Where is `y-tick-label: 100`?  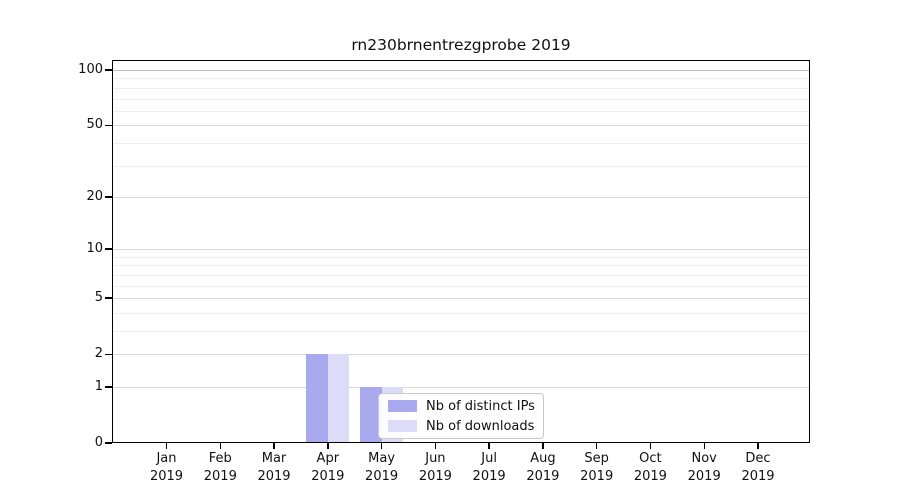
y-tick-label: 100 is located at coordinates (90, 69).